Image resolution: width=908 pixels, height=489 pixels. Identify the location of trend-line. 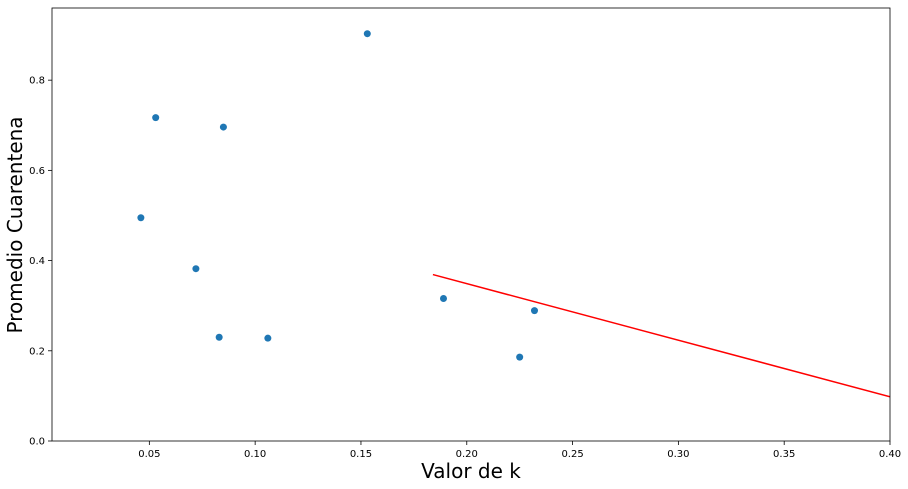
(661, 335).